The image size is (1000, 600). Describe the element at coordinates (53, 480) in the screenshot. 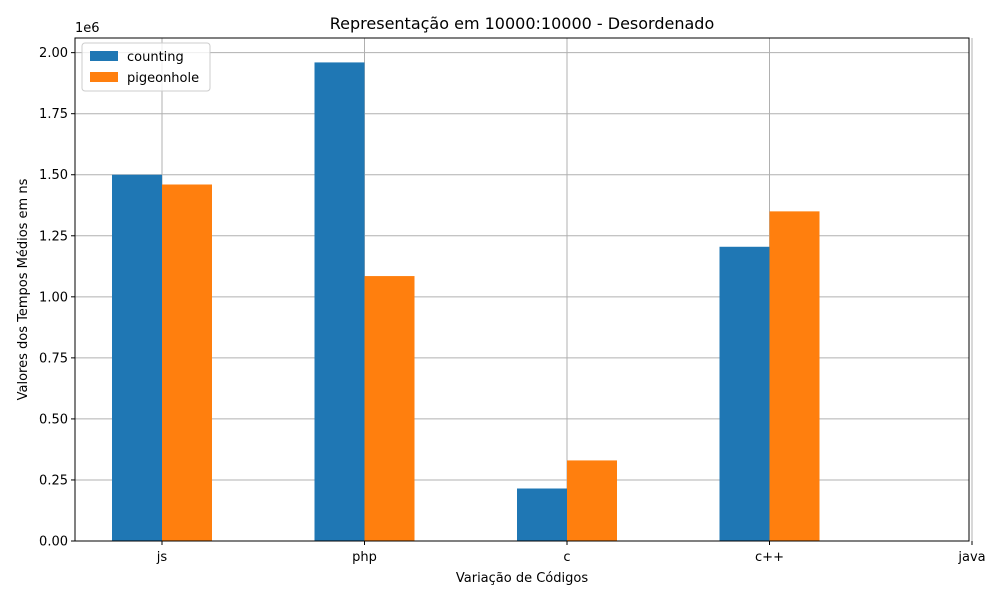

I see `y-tick-label: 0.25` at that location.